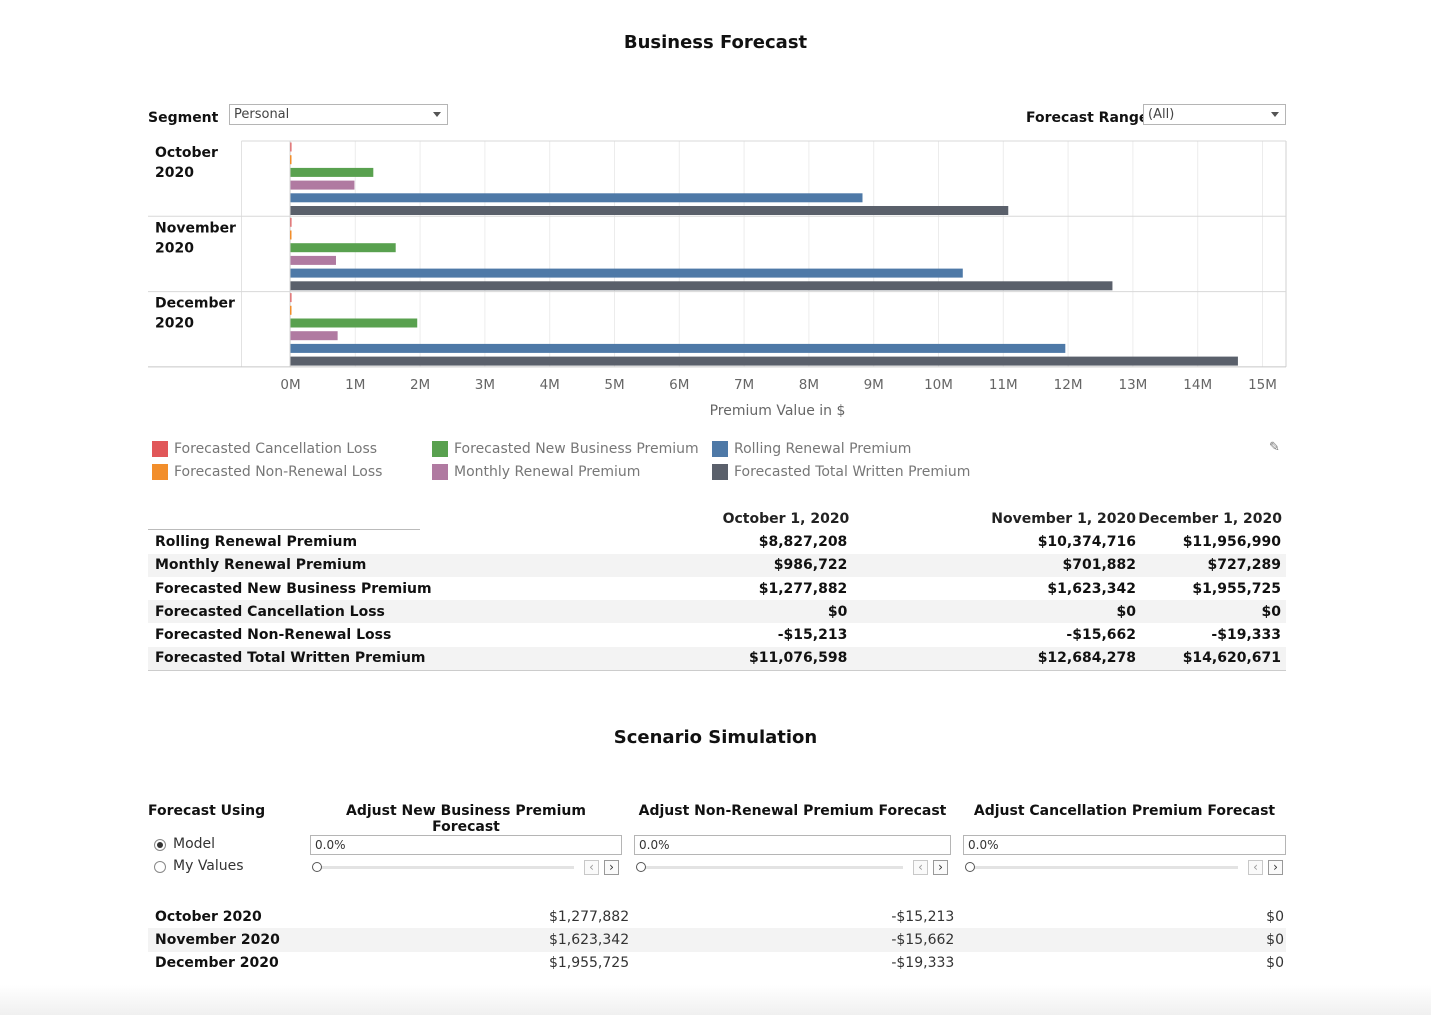 The height and width of the screenshot is (1015, 1431). I want to click on radio-my-values, so click(160, 867).